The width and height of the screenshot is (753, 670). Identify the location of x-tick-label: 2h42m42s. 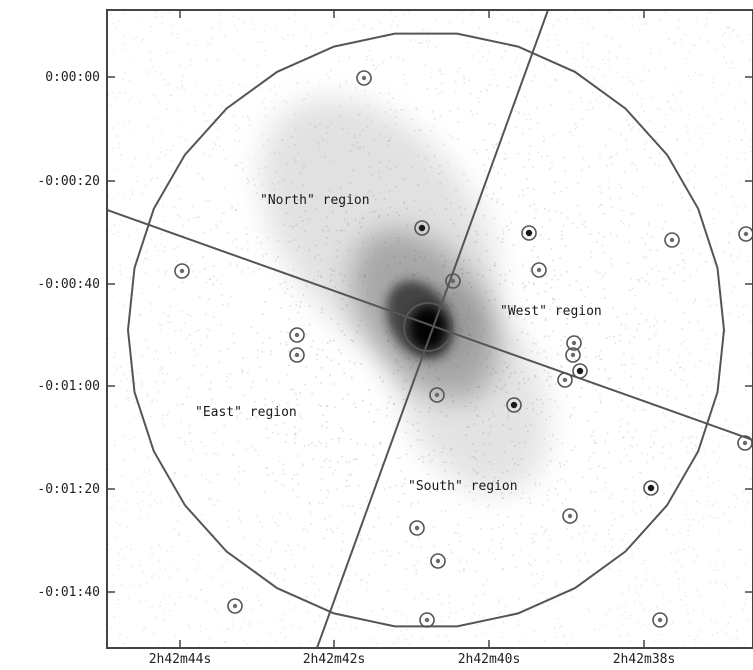
(334, 659).